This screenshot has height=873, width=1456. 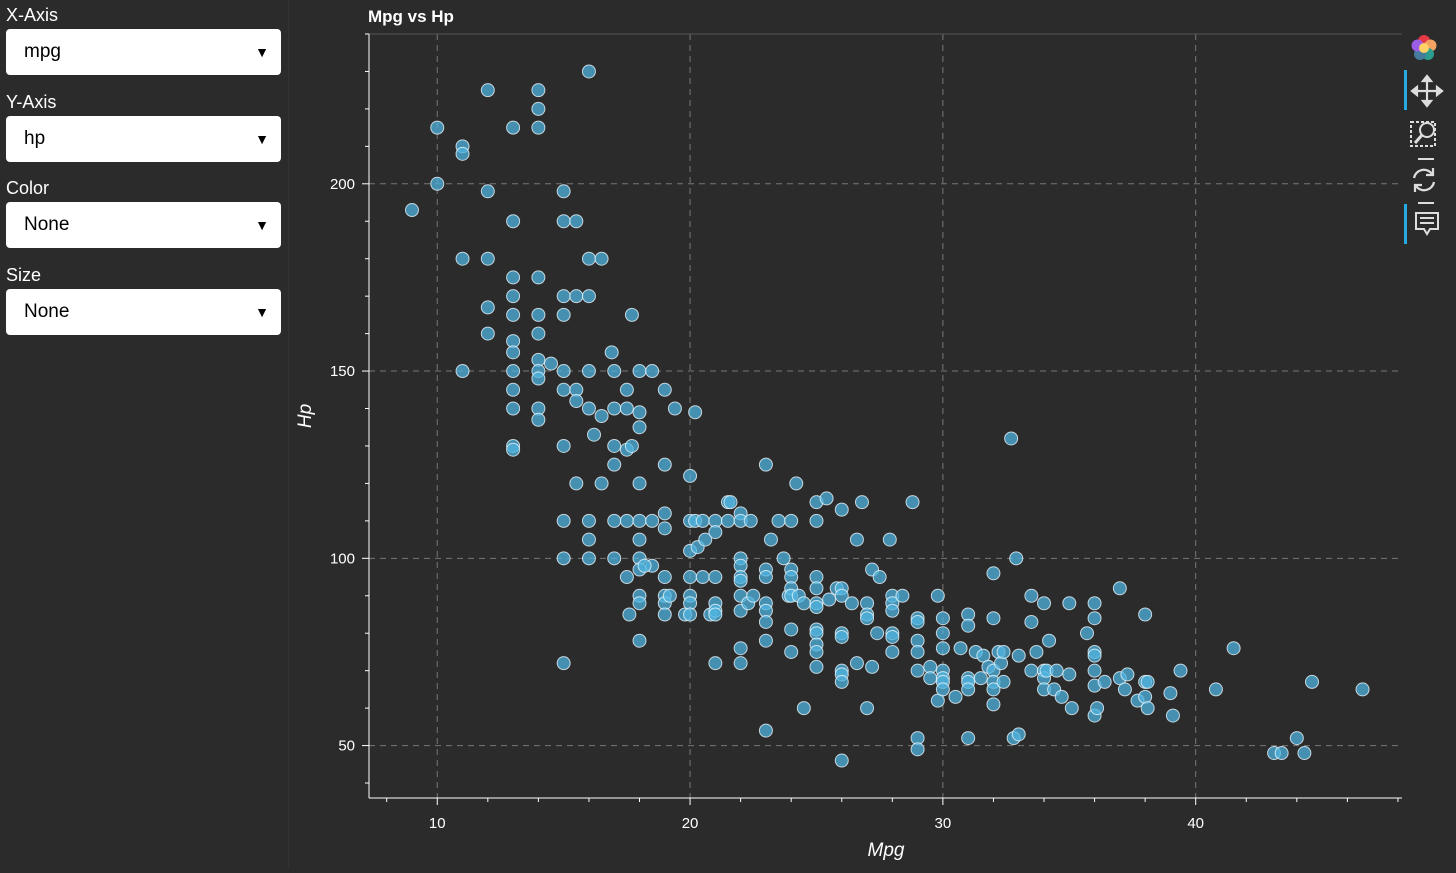 What do you see at coordinates (342, 371) in the screenshot?
I see `y-tick-label: 150` at bounding box center [342, 371].